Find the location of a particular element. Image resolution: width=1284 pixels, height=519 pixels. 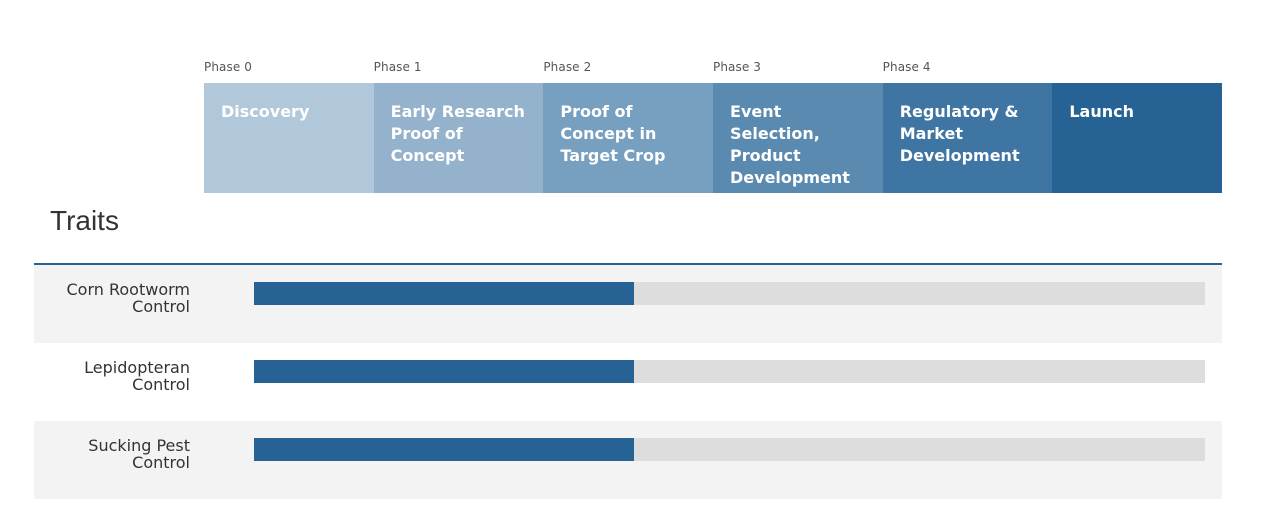

section-title: Traits is located at coordinates (84, 220).